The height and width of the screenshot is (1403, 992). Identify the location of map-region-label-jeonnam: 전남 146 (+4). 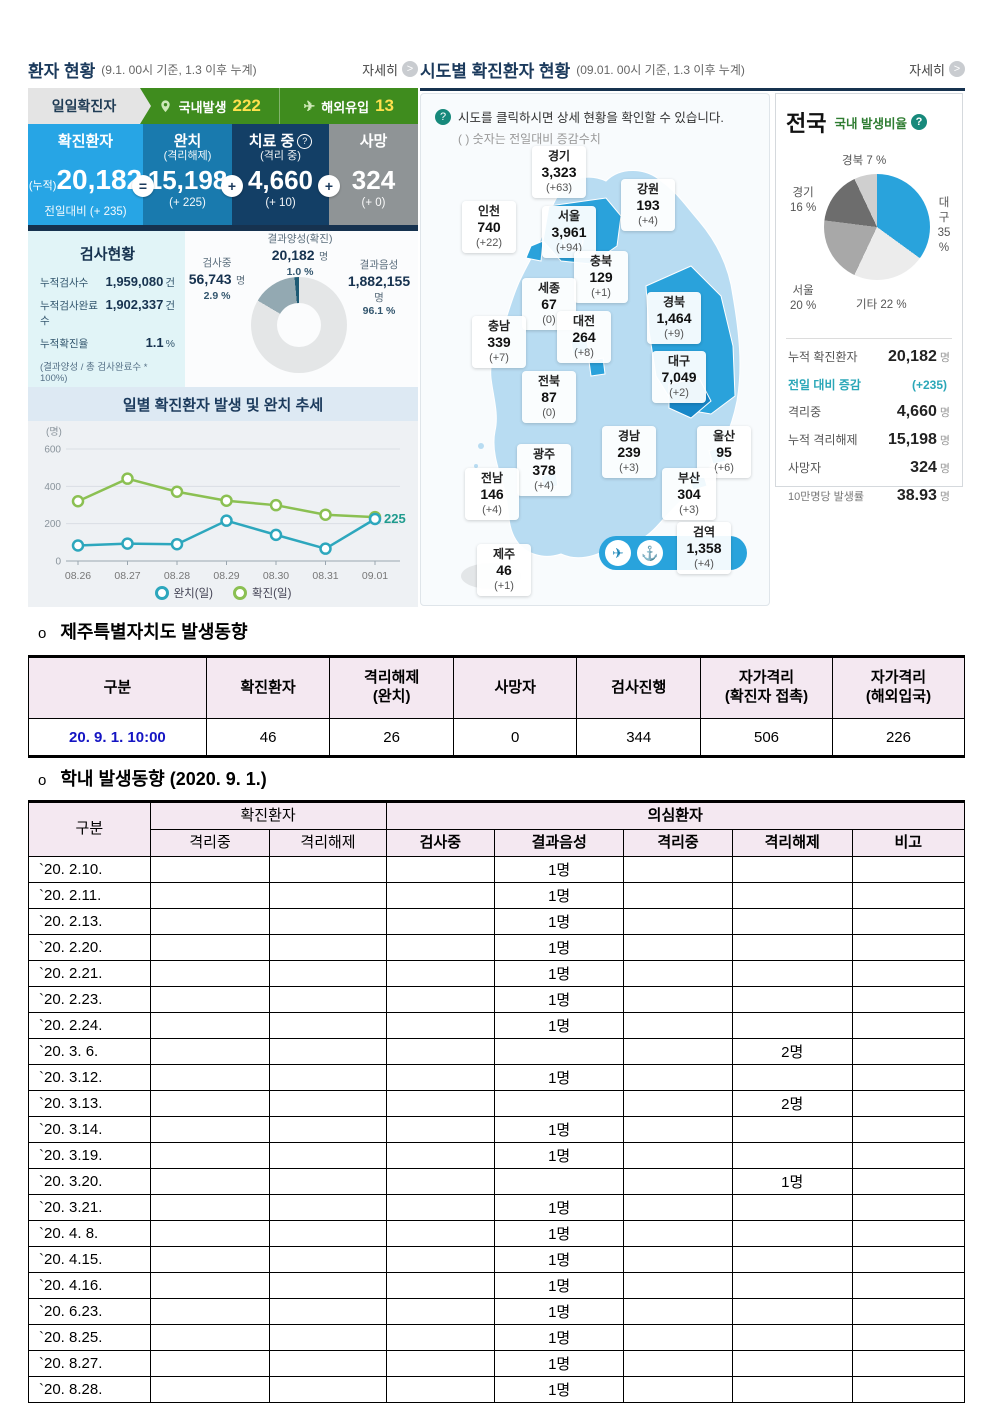
(492, 494).